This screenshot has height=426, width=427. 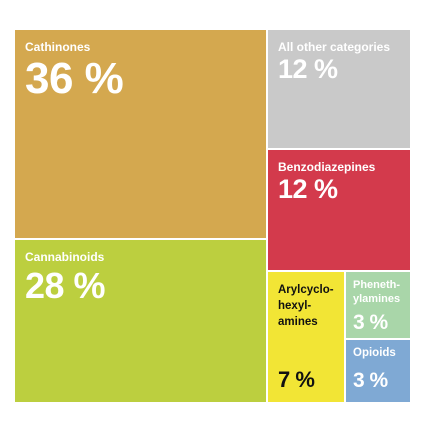 I want to click on tile-value: 28 %, so click(x=65, y=285).